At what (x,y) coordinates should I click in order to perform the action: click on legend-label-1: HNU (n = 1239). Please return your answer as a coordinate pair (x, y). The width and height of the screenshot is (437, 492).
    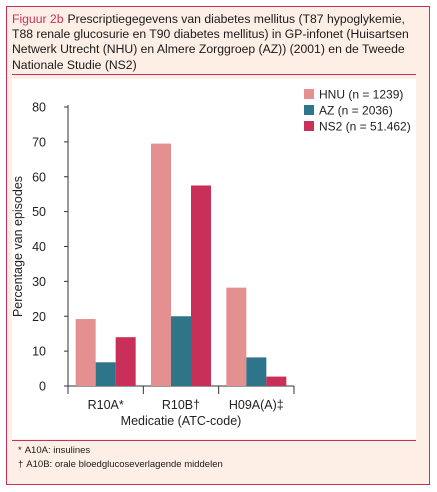
    Looking at the image, I should click on (361, 95).